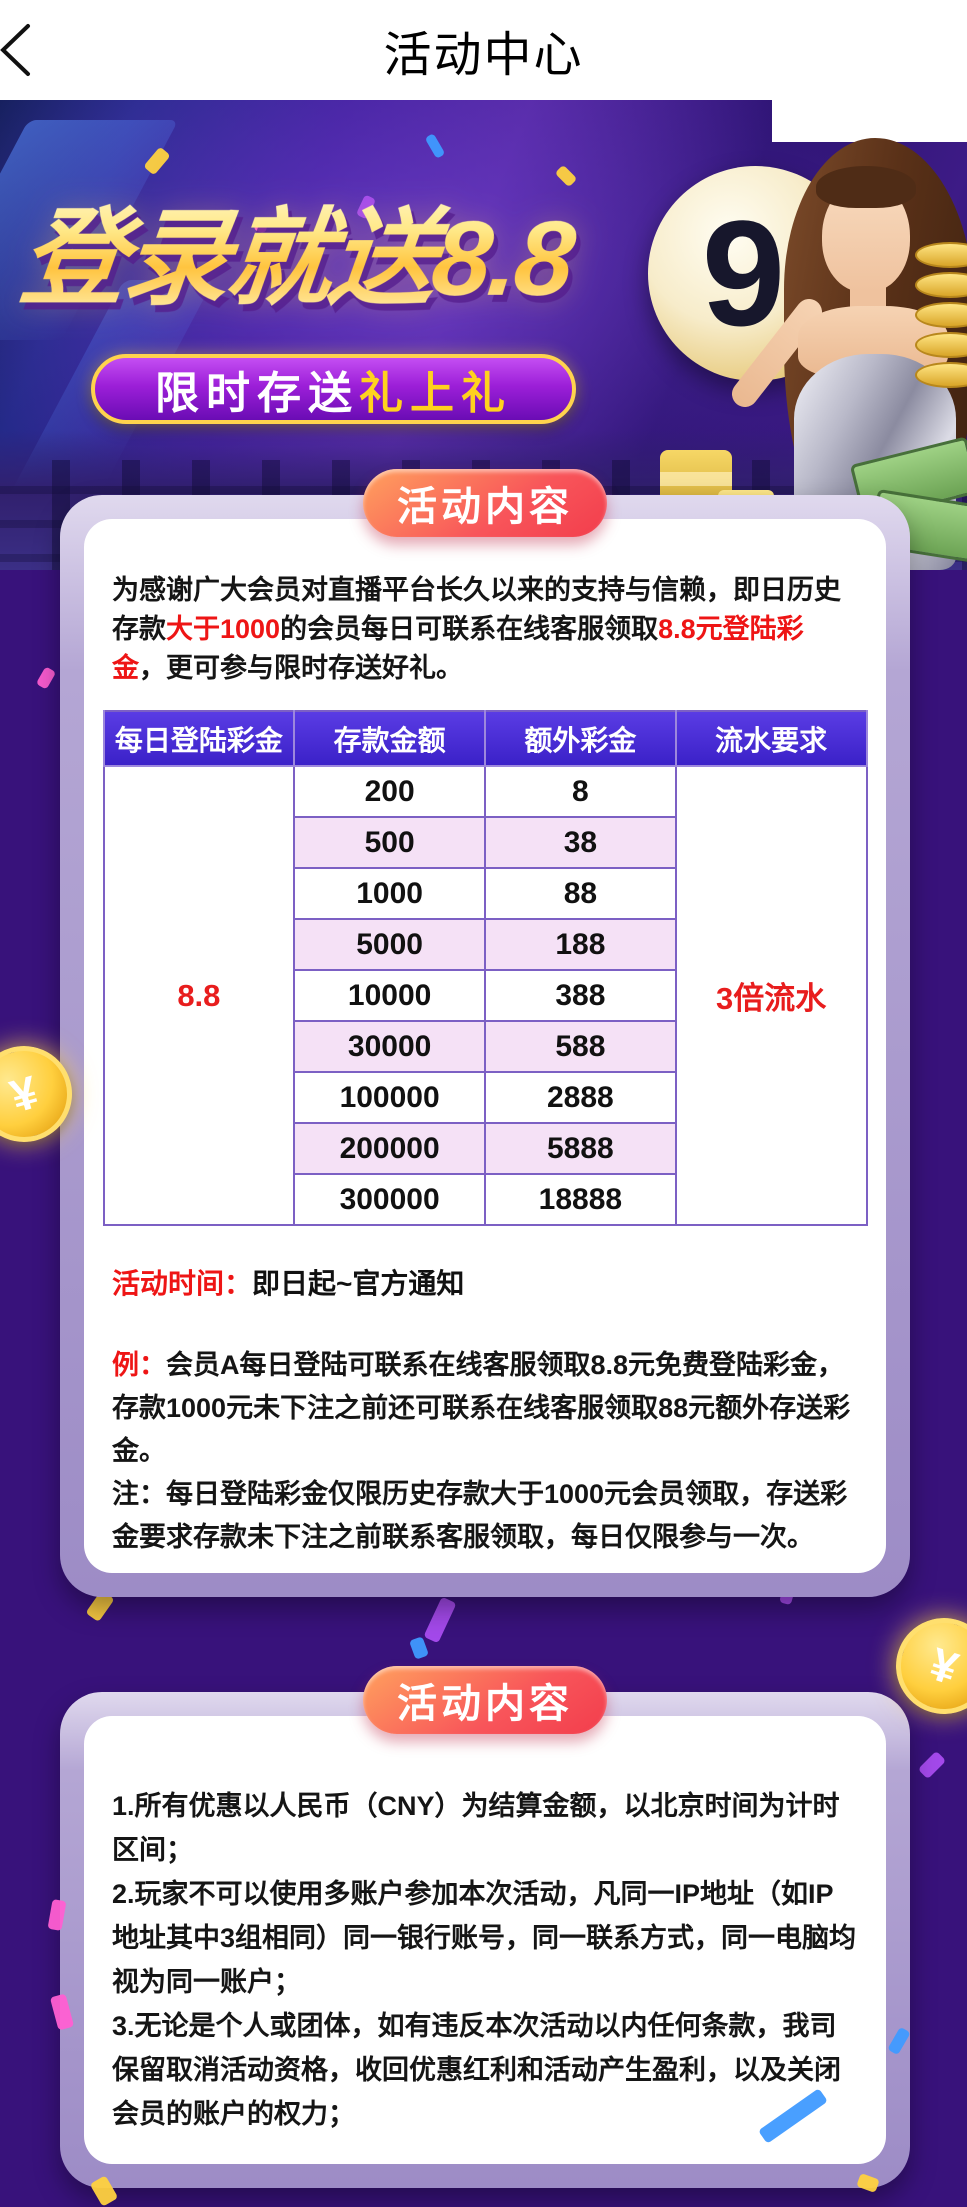 Image resolution: width=967 pixels, height=2207 pixels. Describe the element at coordinates (485, 1700) in the screenshot. I see `activity-content-badge-2: 活动内容` at that location.